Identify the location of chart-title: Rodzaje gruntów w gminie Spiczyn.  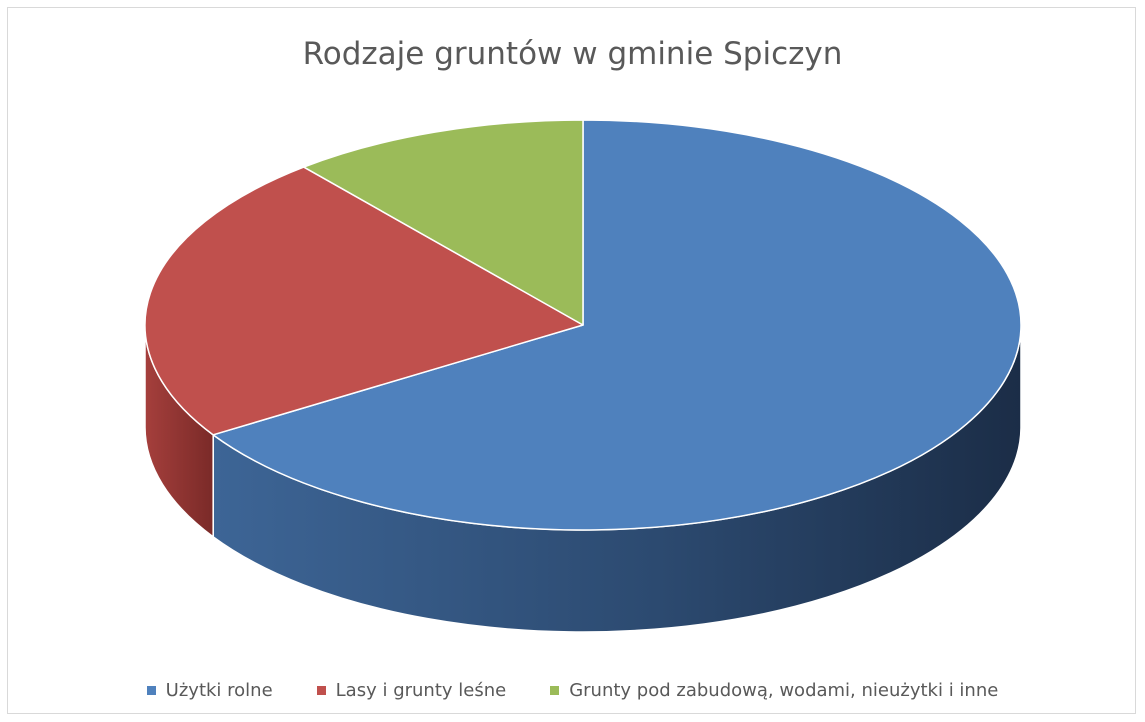
(572, 54).